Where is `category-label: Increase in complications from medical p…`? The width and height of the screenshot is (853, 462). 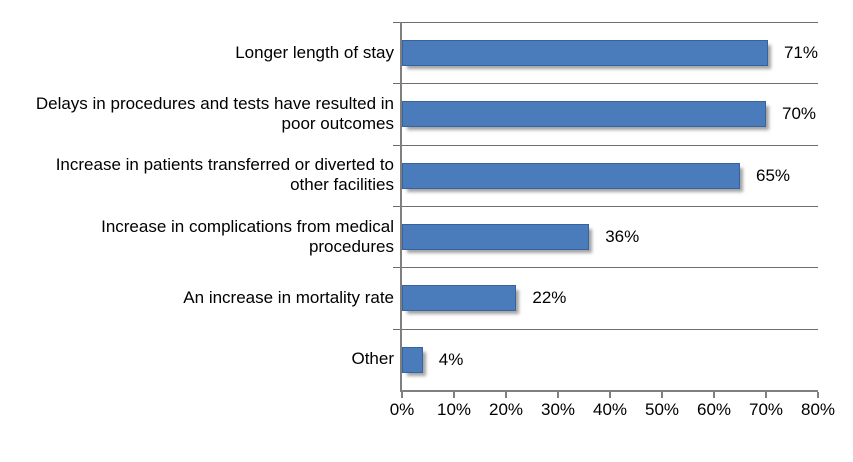
category-label: Increase in complications from medical p… is located at coordinates (247, 236).